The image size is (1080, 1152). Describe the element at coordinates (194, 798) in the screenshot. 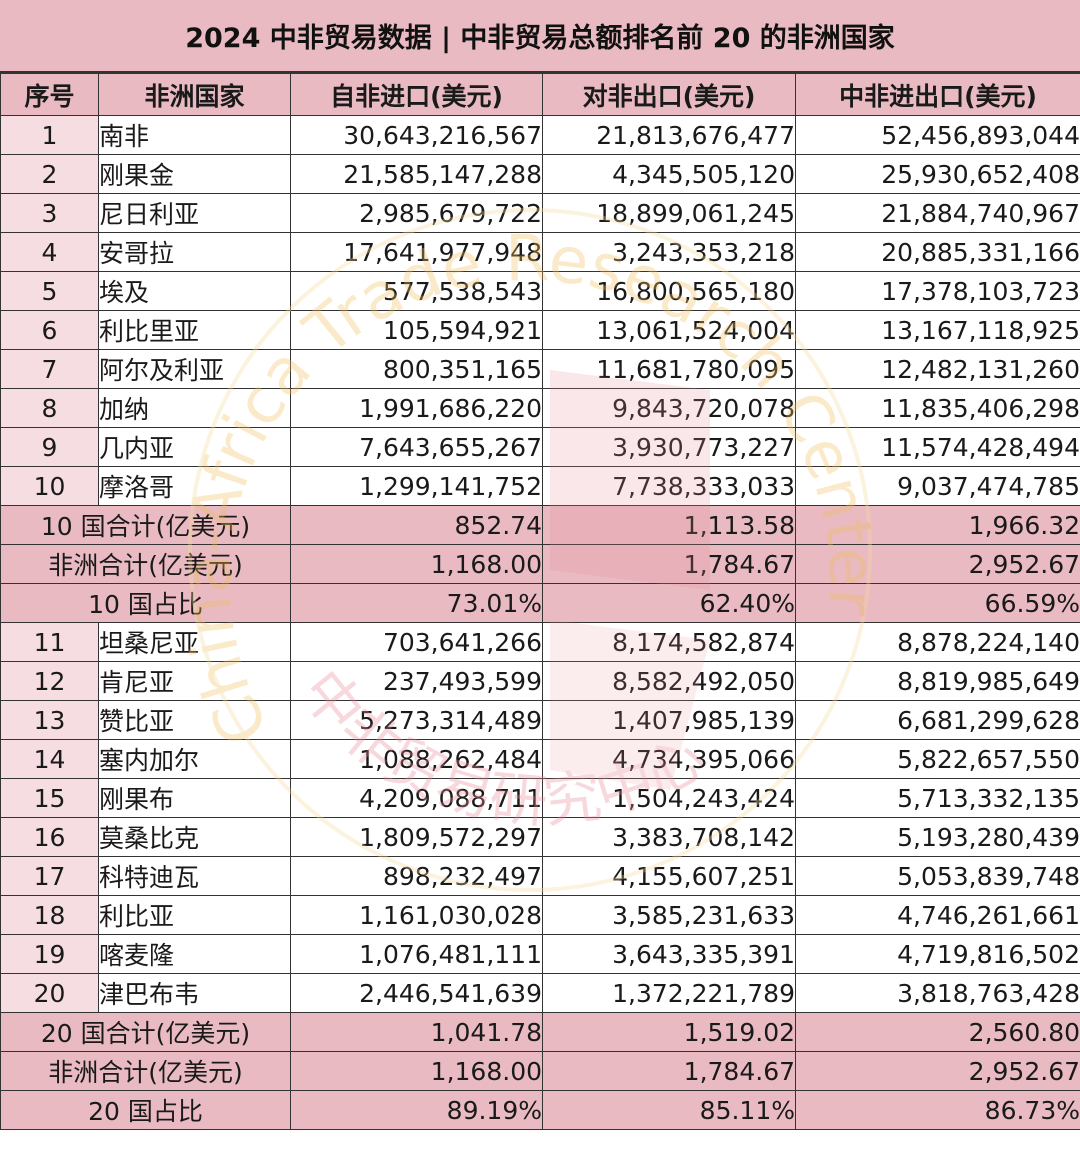

I see `country-cell: 刚果布` at that location.